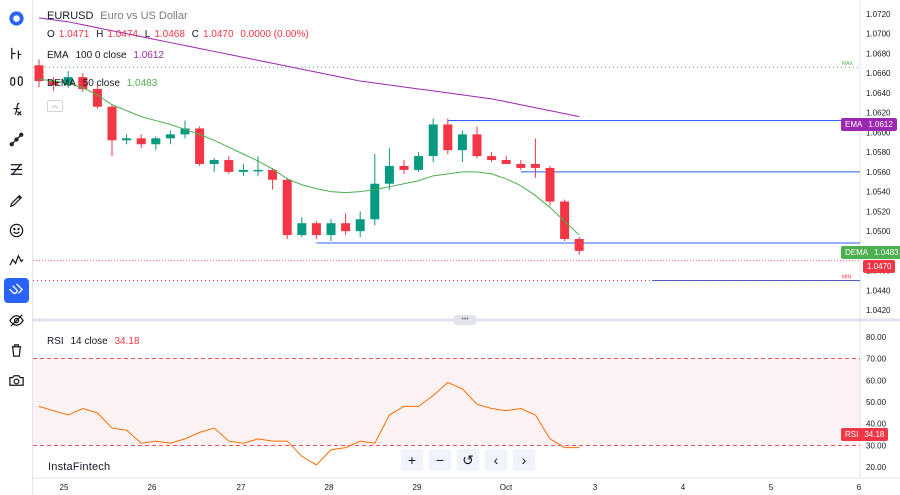 The width and height of the screenshot is (900, 495). I want to click on min-marker: MIN, so click(847, 277).